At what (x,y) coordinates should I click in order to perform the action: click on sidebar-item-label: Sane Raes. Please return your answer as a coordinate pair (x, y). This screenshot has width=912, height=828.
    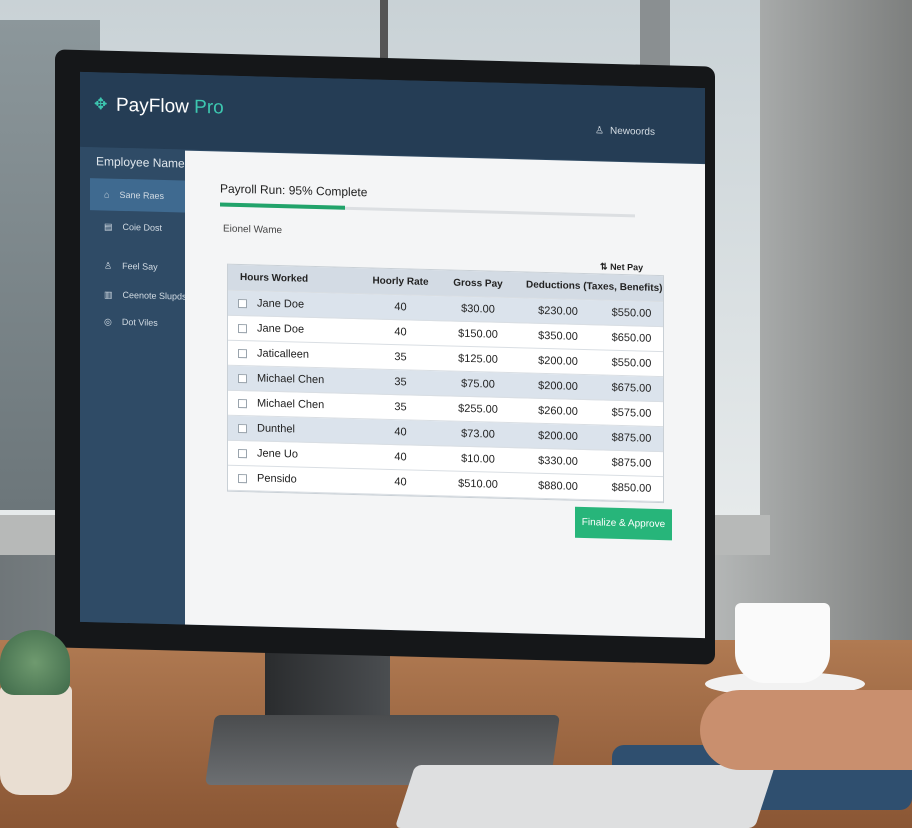
    Looking at the image, I should click on (141, 195).